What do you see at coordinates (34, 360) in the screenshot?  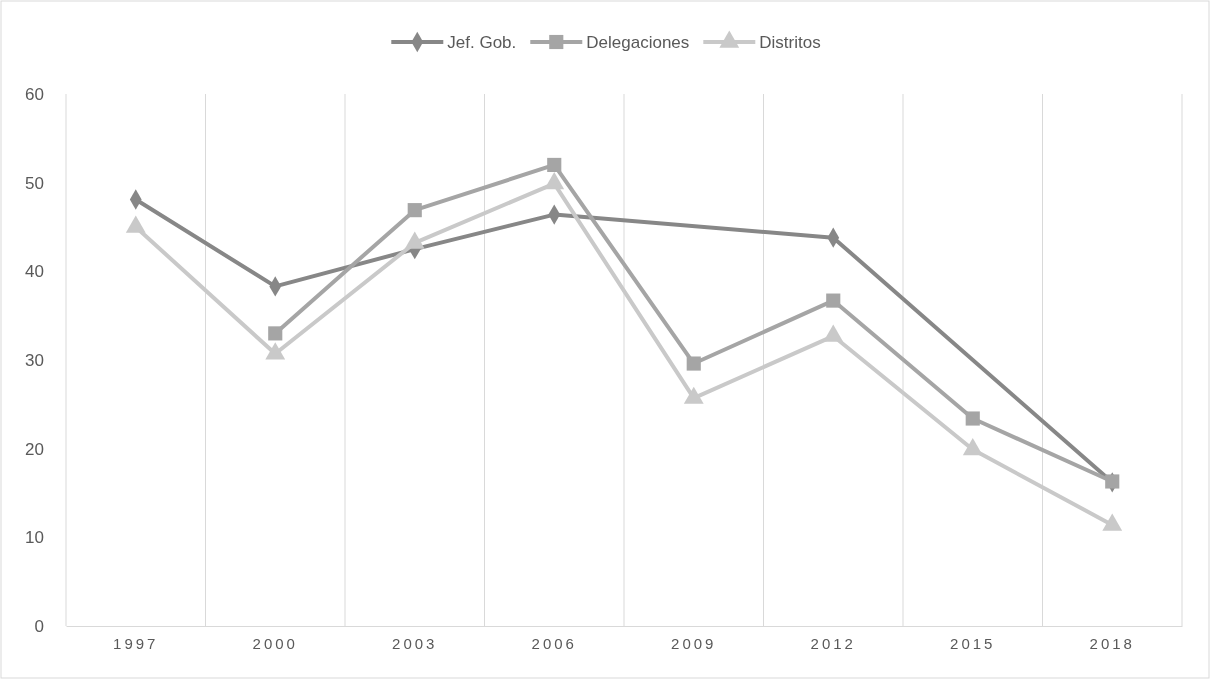 I see `y-tick-label: 30` at bounding box center [34, 360].